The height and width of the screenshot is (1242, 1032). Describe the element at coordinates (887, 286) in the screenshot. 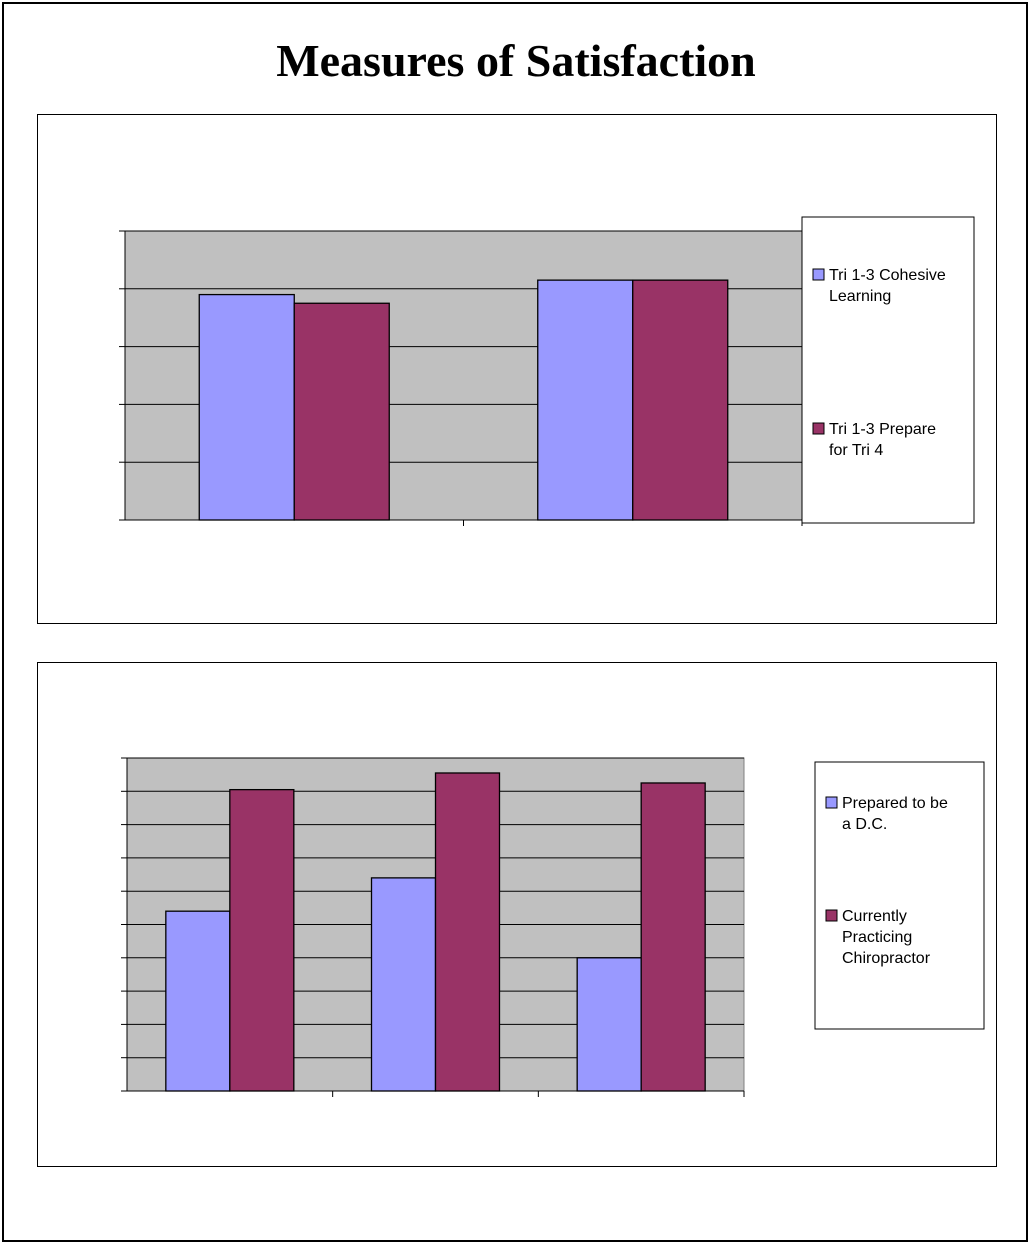

I see `legend-label: Tri 1-3 Cohesive Learning` at that location.